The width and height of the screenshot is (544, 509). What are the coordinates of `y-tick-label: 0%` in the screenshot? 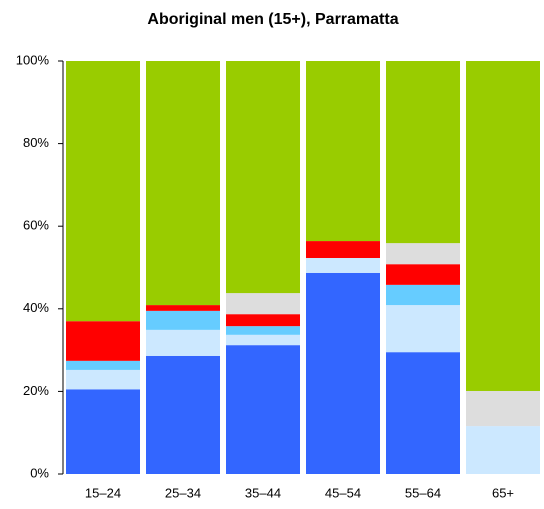 It's located at (39, 472).